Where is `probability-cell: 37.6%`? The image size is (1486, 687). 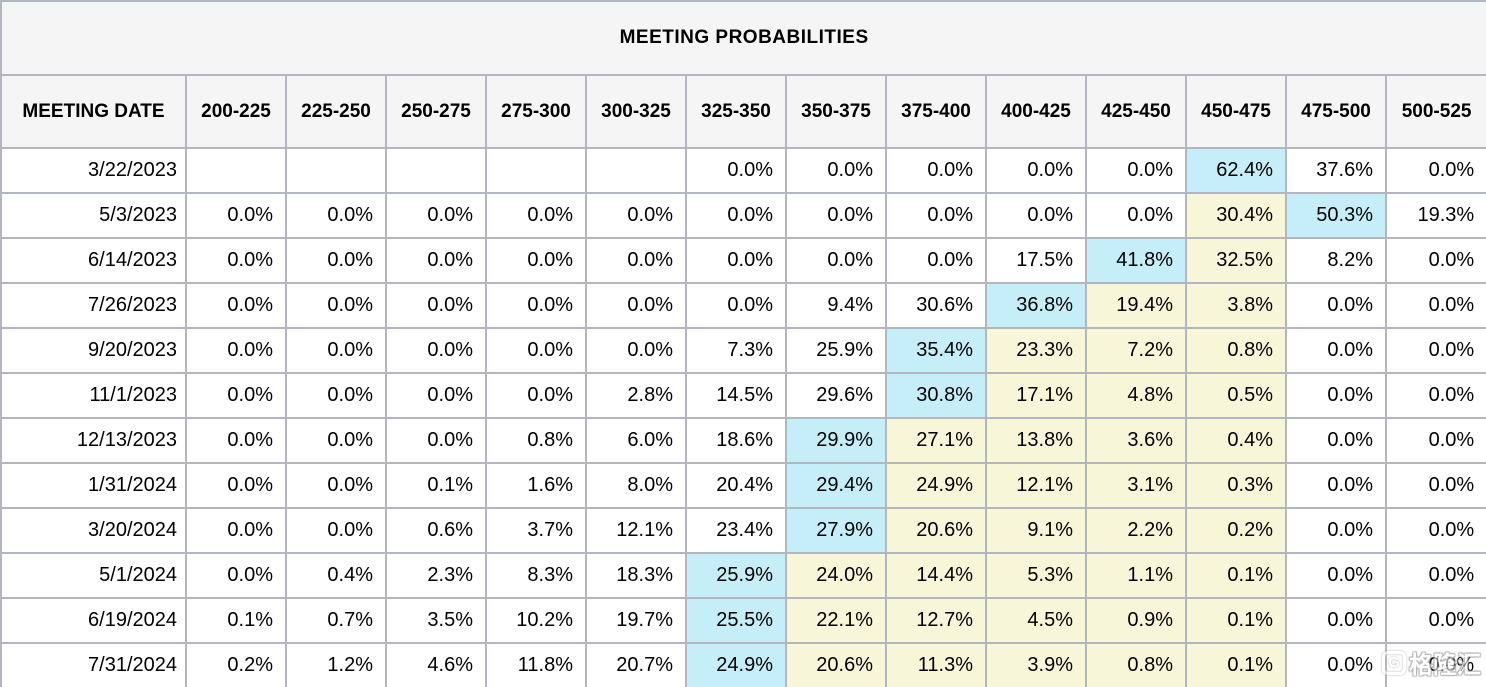
probability-cell: 37.6% is located at coordinates (1336, 170).